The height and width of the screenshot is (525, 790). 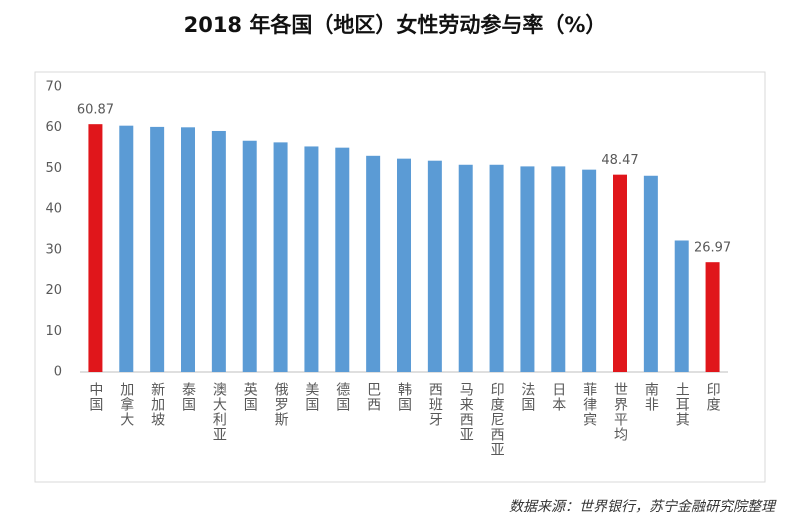 I want to click on y-tick-label: 40, so click(x=53, y=209).